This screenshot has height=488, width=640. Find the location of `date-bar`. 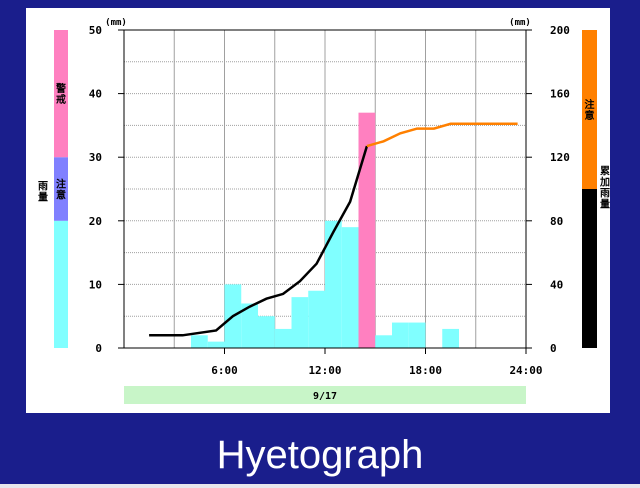

date-bar is located at coordinates (325, 395).